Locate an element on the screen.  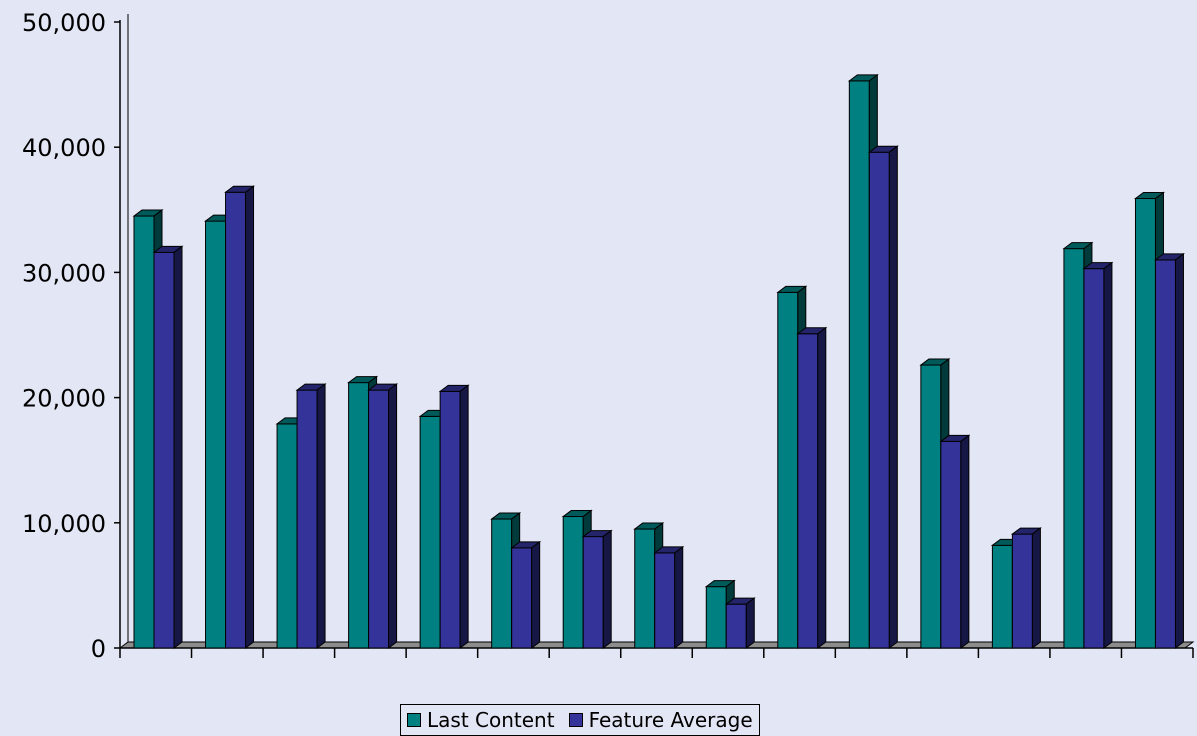
legend-label-feature-average: Feature Average is located at coordinates (670, 720).